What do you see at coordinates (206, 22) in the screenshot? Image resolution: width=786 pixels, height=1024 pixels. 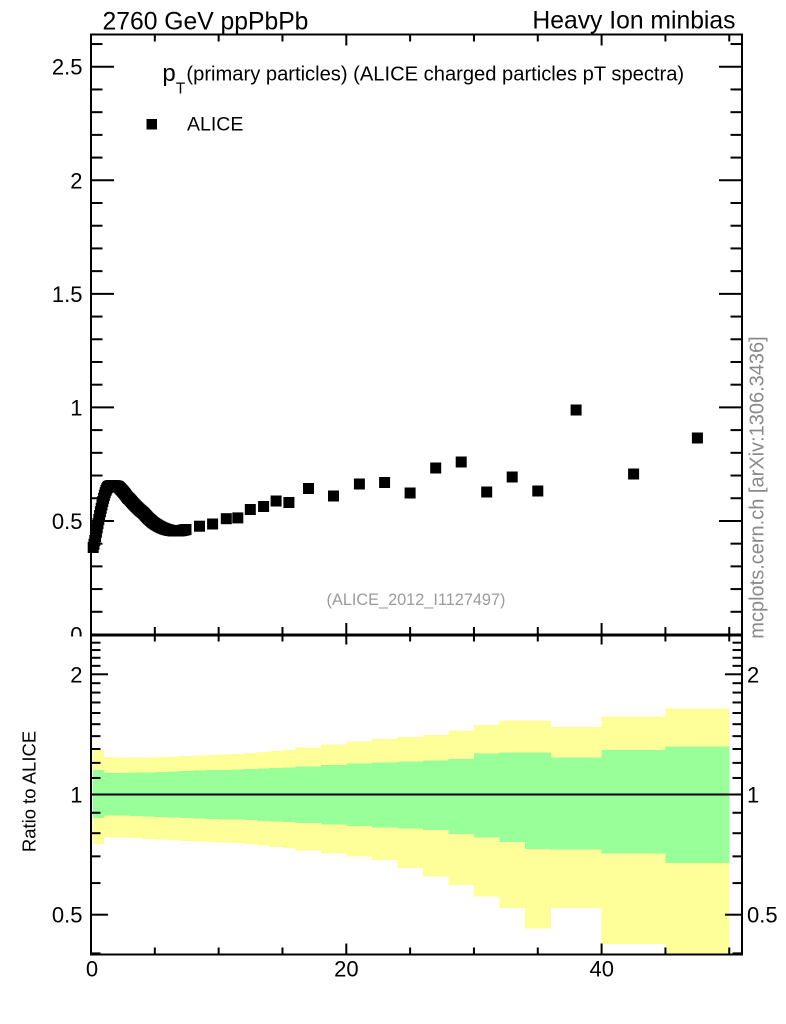 I see `svg-text: 2760 GeV ppPbPb` at bounding box center [206, 22].